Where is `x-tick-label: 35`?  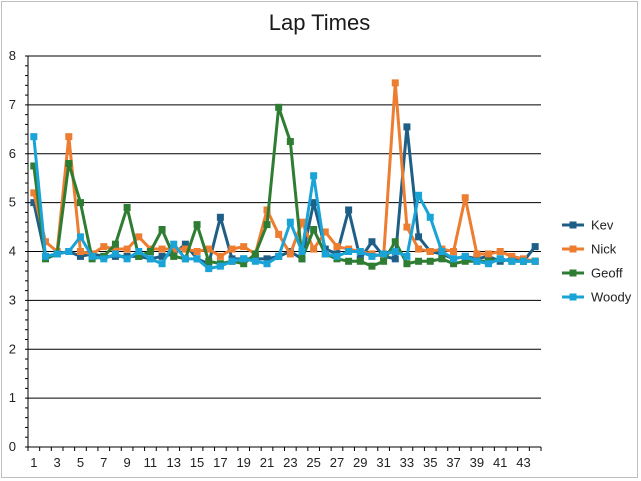
x-tick-label: 35 is located at coordinates (430, 462).